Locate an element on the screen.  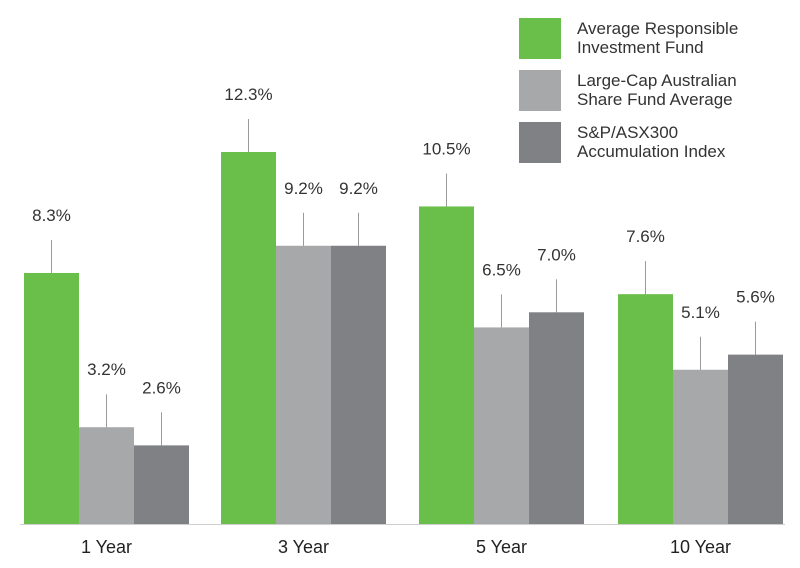
data-label: 2.6% is located at coordinates (161, 387).